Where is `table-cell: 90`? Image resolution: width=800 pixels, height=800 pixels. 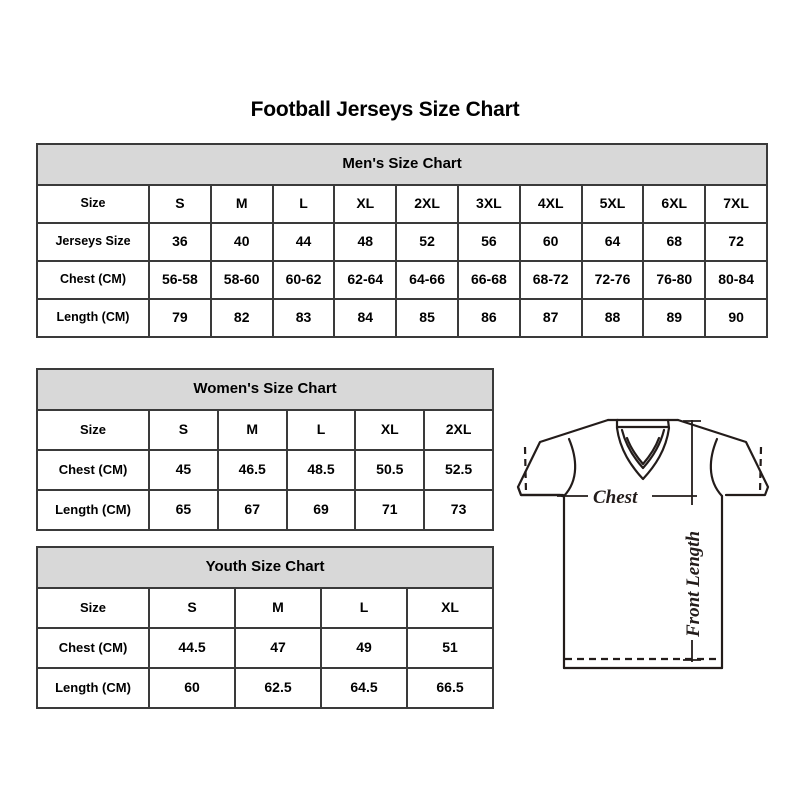 table-cell: 90 is located at coordinates (736, 318).